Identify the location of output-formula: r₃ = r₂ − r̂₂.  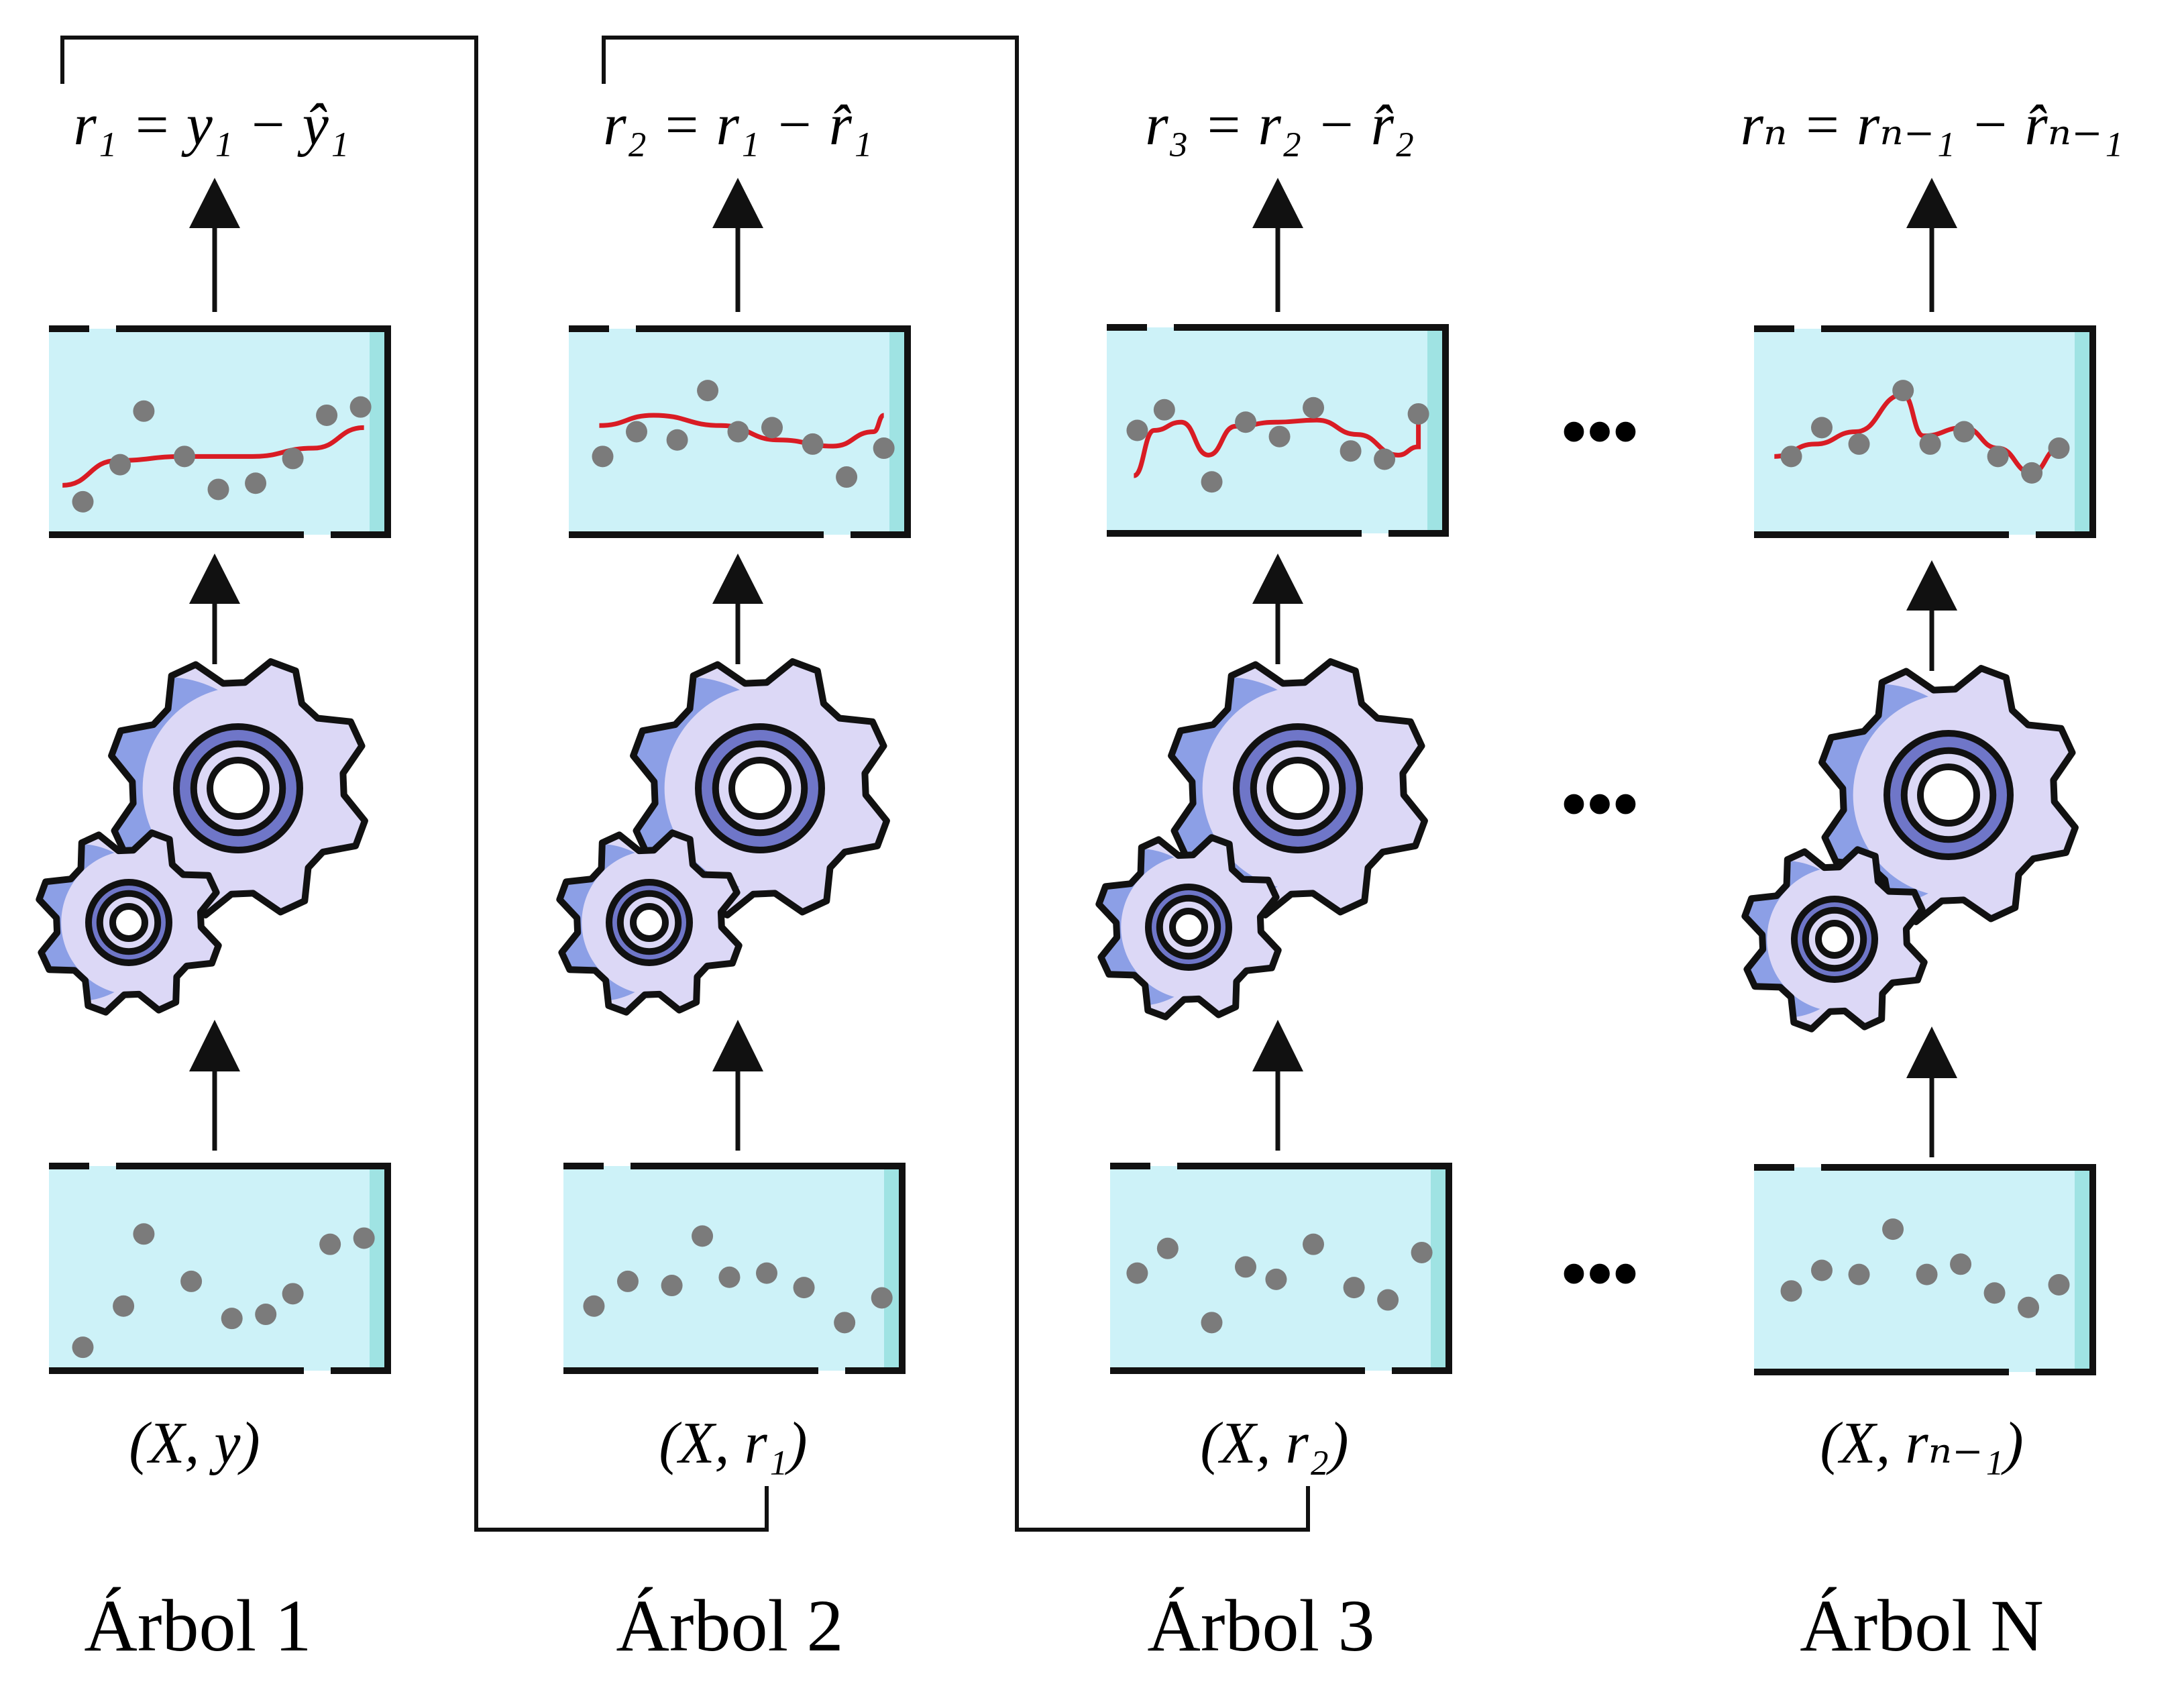
(1279, 125).